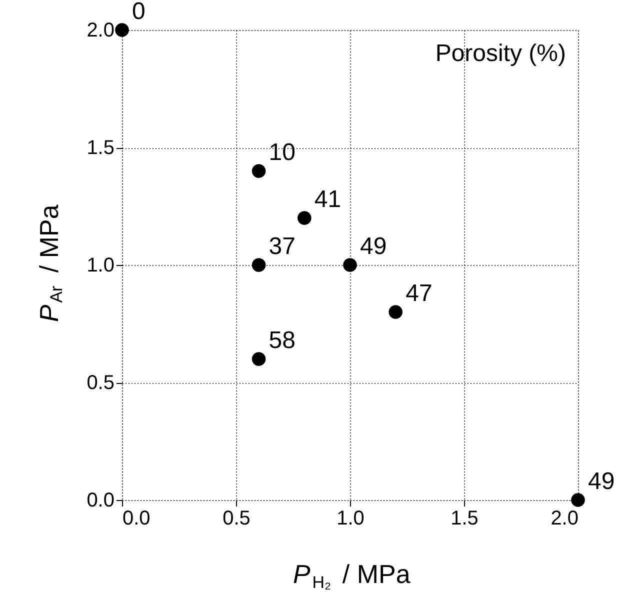 This screenshot has height=594, width=639. I want to click on x-tick-label: 2.0, so click(564, 519).